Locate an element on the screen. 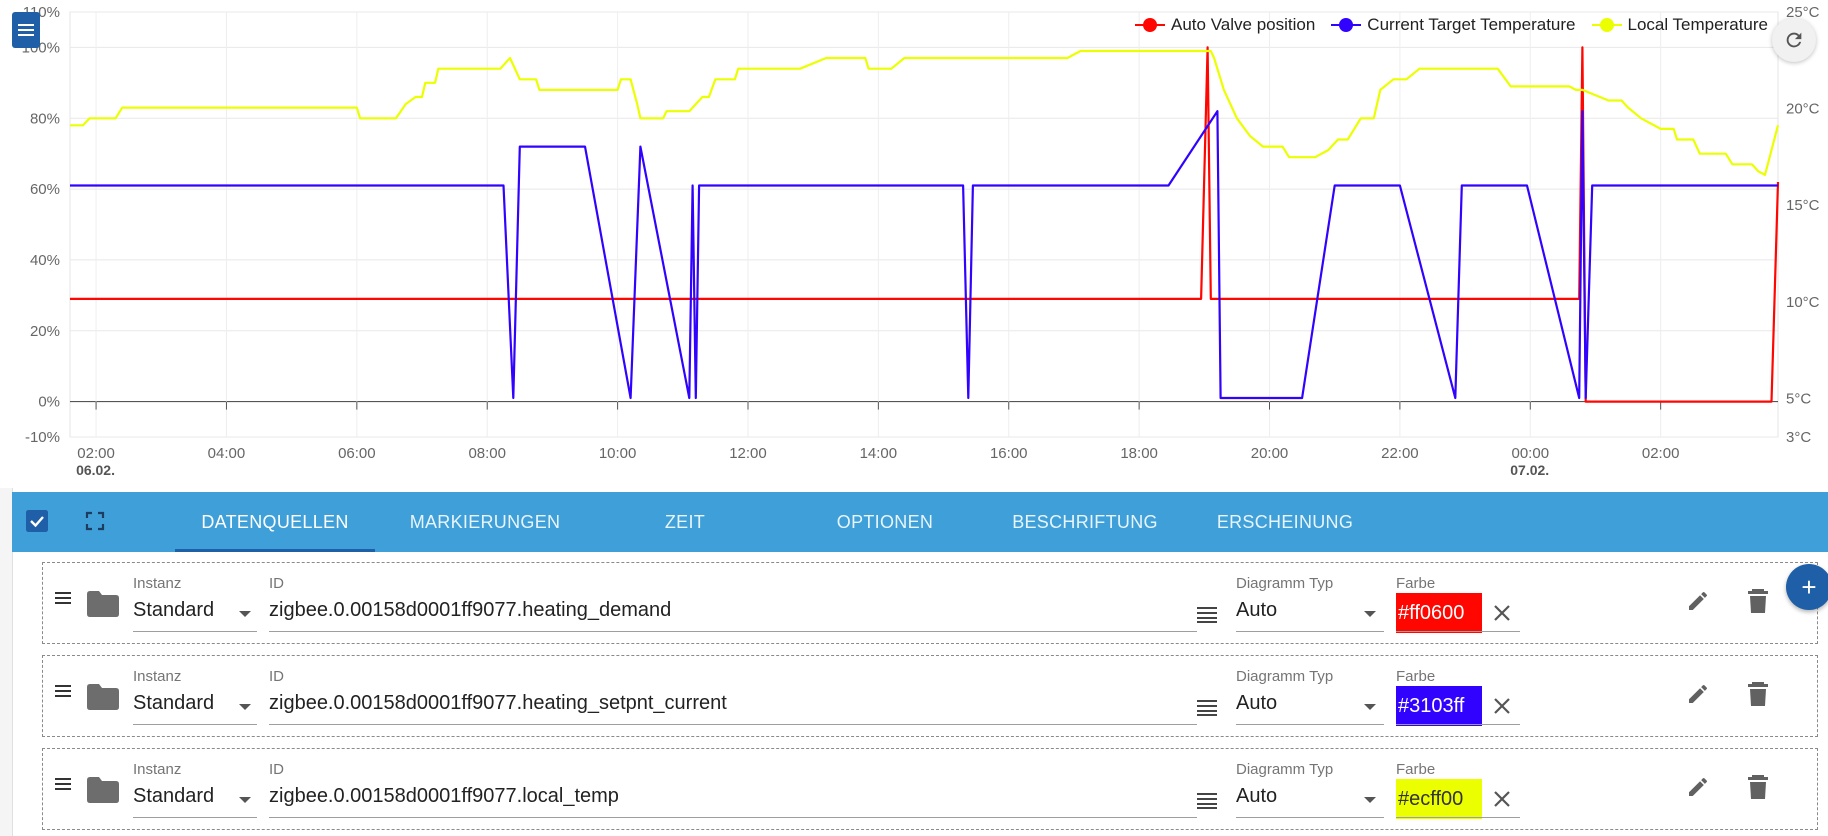 The width and height of the screenshot is (1828, 836). y-tick-label-left: 0% is located at coordinates (49, 402).